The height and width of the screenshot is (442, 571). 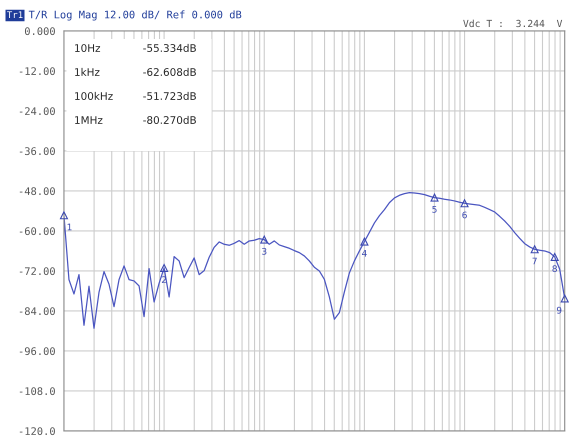 What do you see at coordinates (169, 120) in the screenshot?
I see `annotation: -80.270dB` at bounding box center [169, 120].